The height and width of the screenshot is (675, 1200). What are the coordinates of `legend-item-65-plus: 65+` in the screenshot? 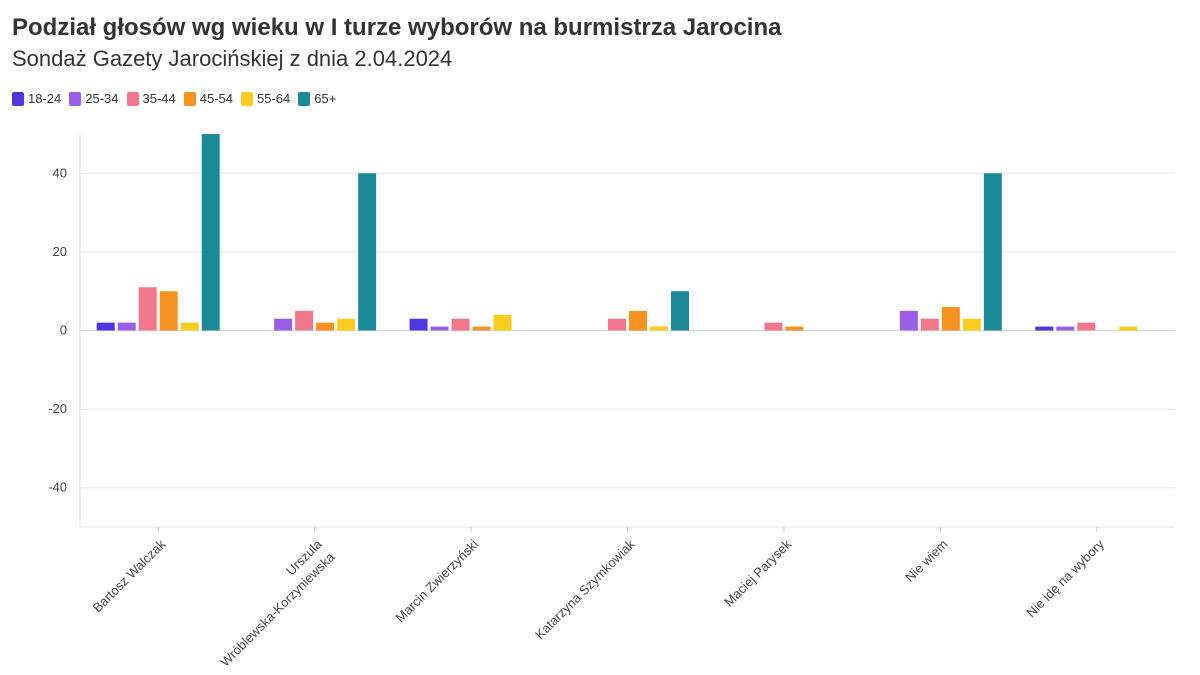 It's located at (317, 98).